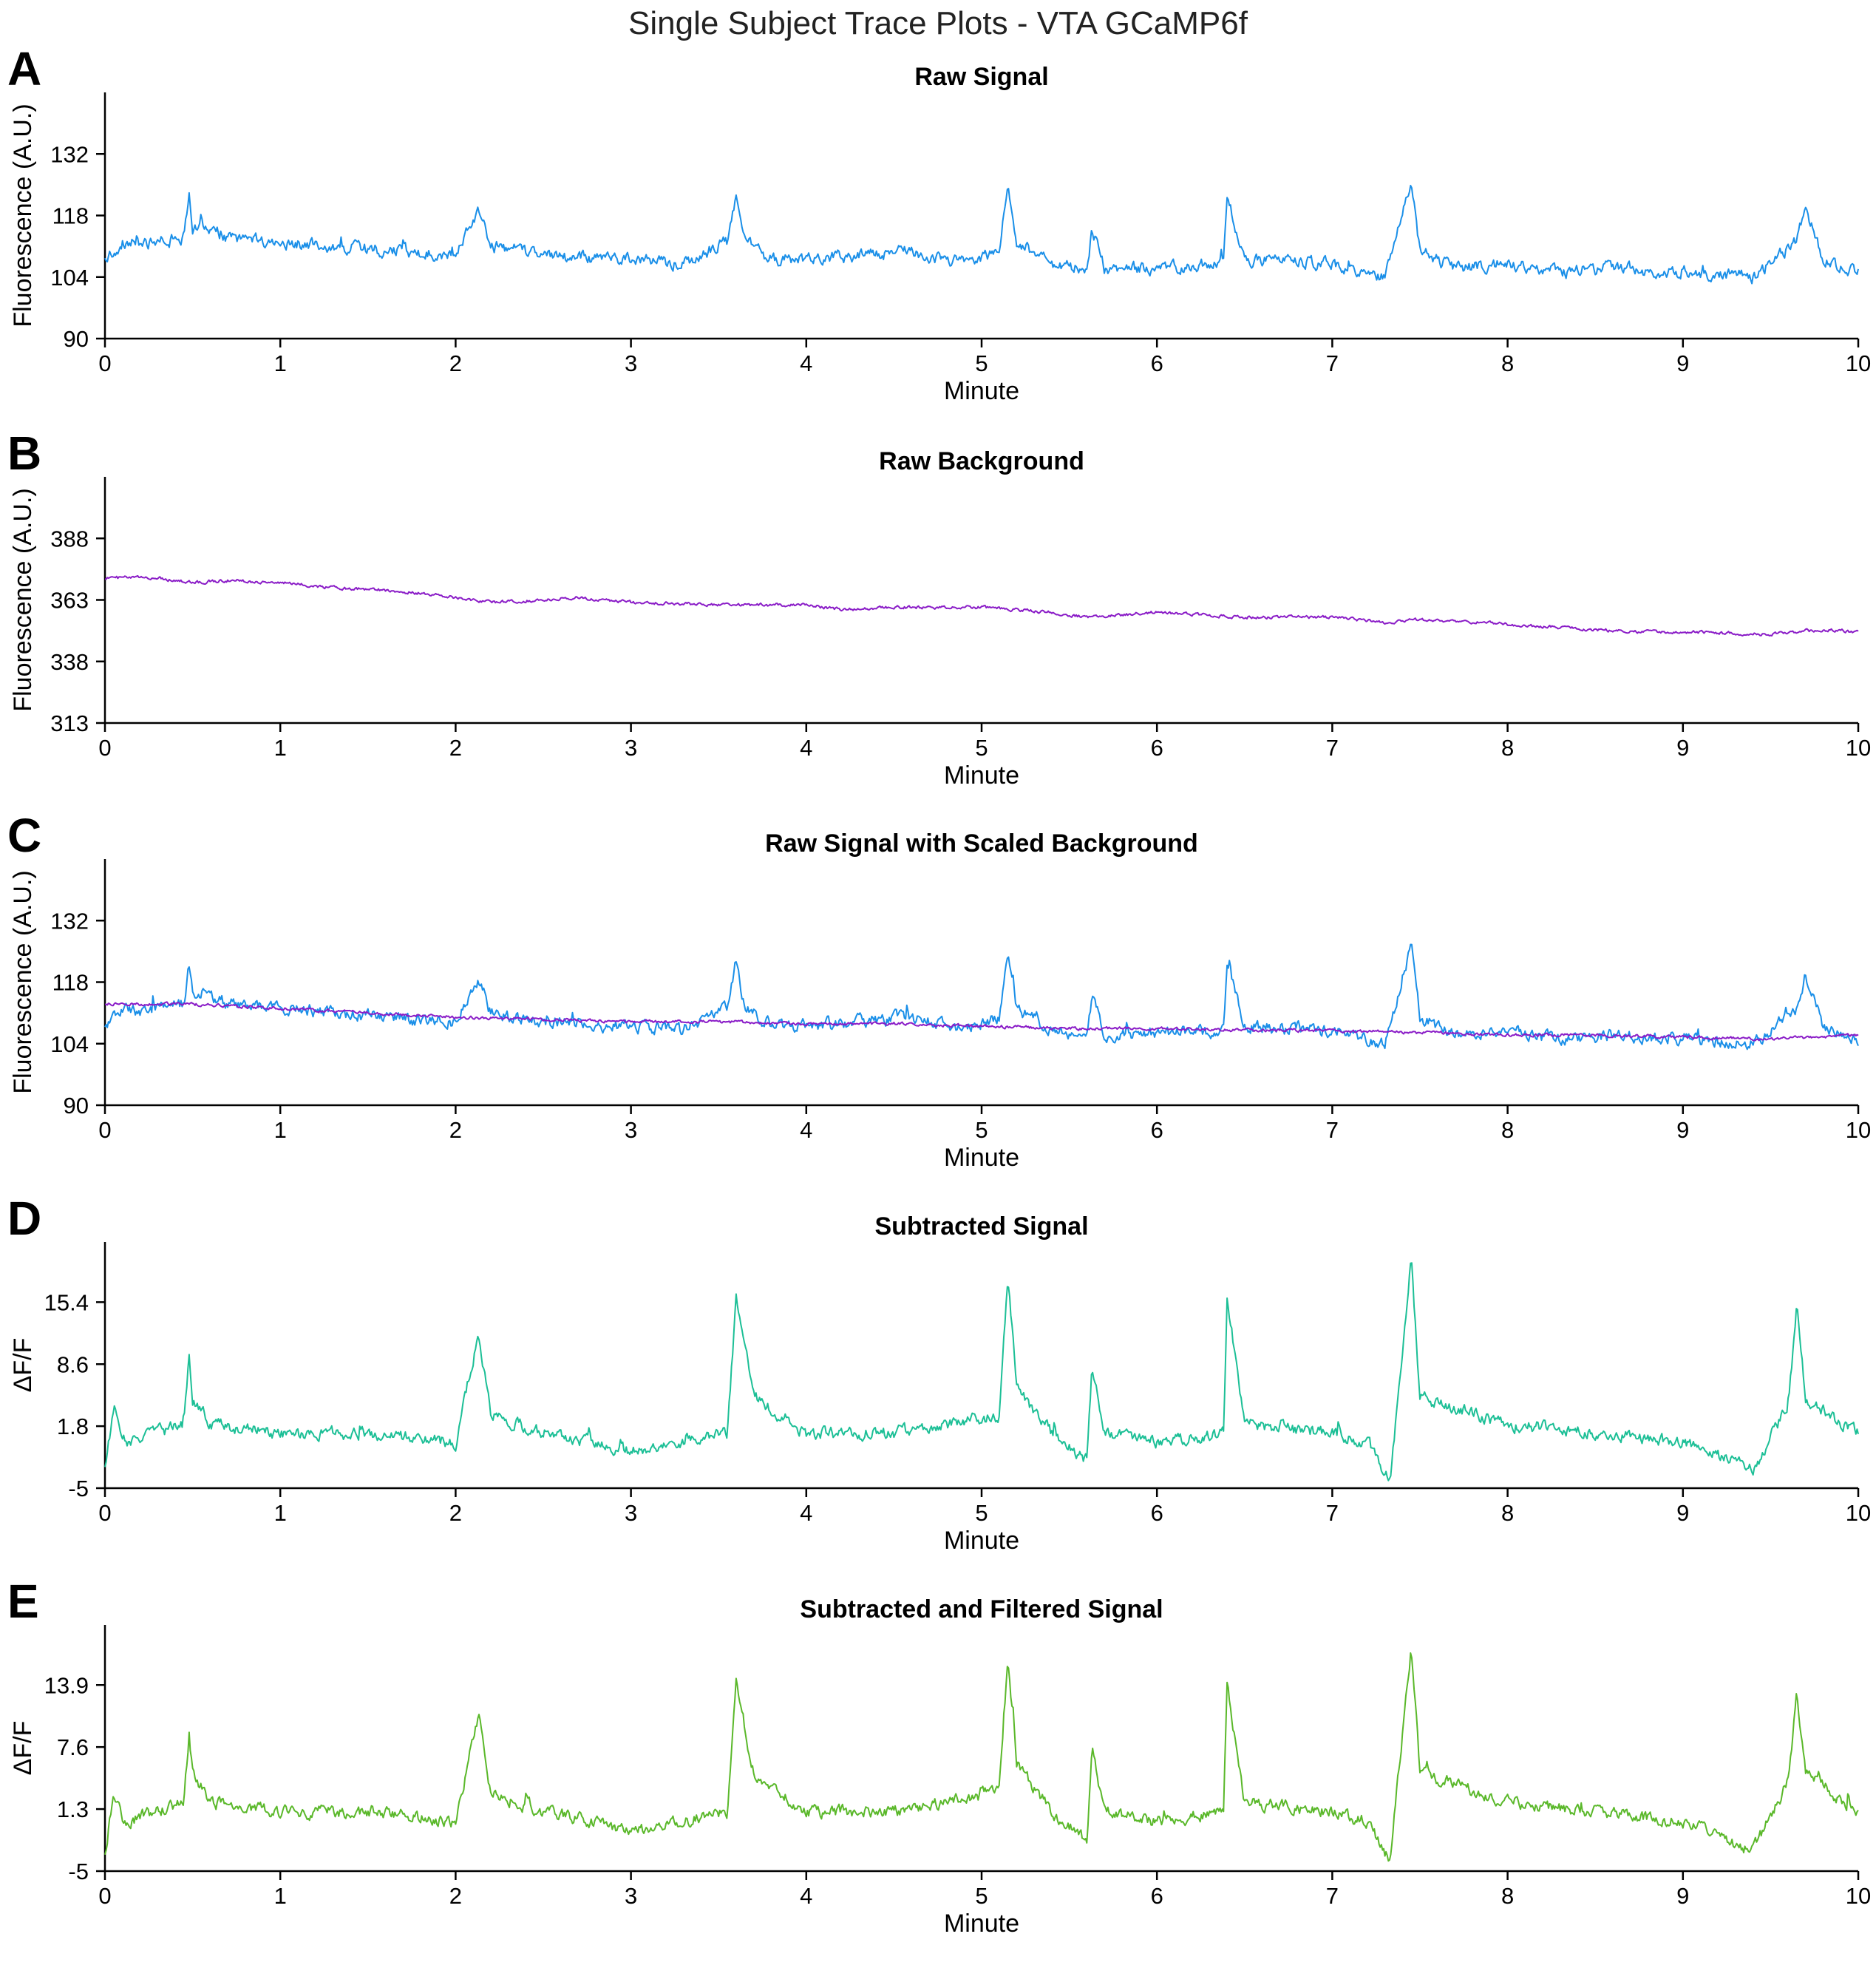  What do you see at coordinates (938, 23) in the screenshot?
I see `figure-title: Single Subject Trace Plots - VTA GCaMP6f` at bounding box center [938, 23].